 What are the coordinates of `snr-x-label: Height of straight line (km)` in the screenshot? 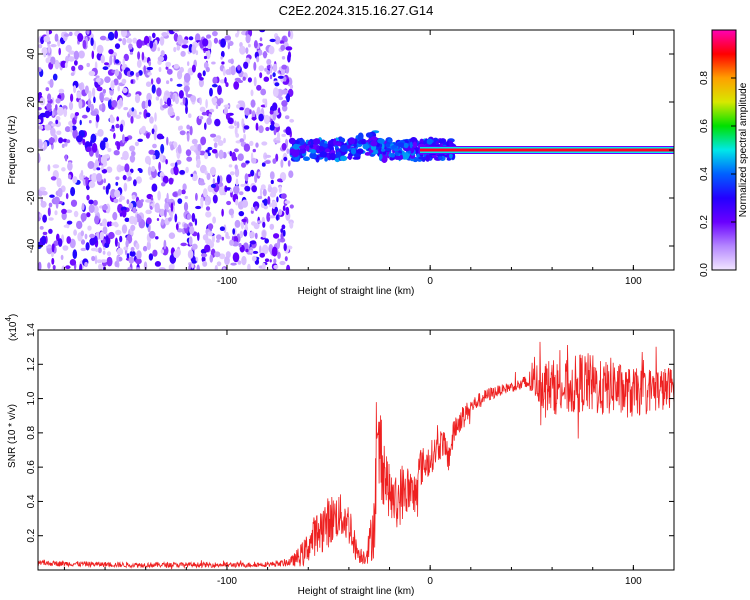 It's located at (356, 591).